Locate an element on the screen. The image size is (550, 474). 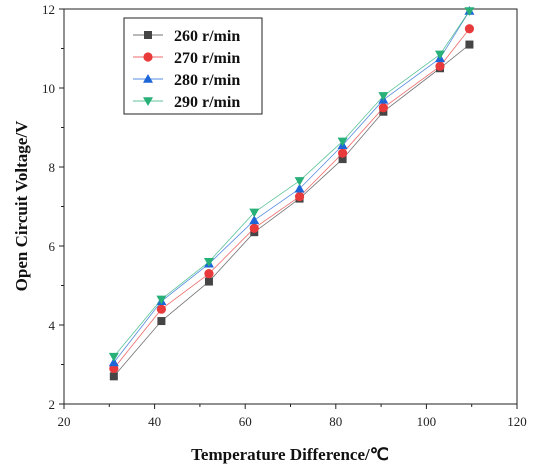
legend: 260 r/min 270 r/min 280 r/min 290 r/min is located at coordinates (193, 66).